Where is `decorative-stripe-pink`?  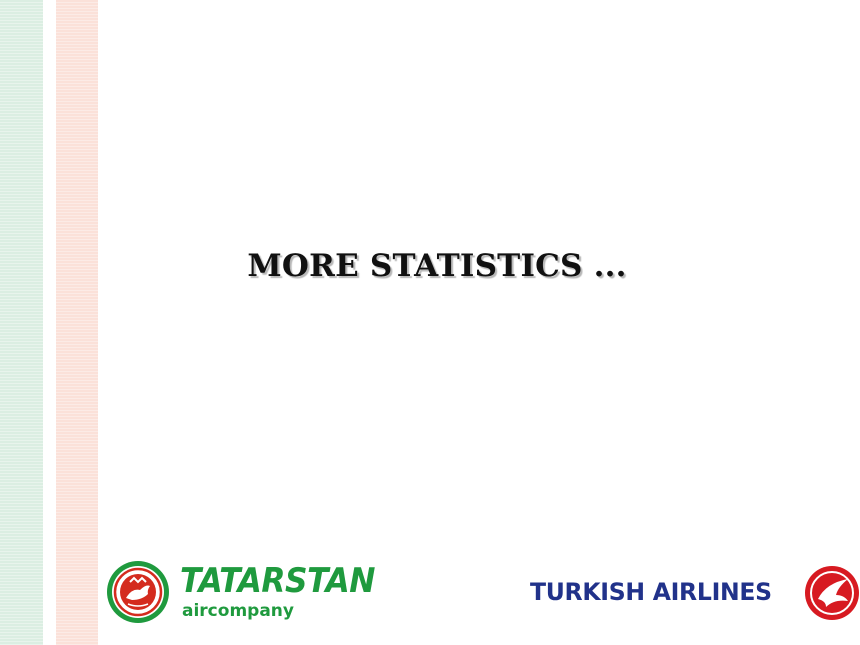
decorative-stripe-pink is located at coordinates (77, 322).